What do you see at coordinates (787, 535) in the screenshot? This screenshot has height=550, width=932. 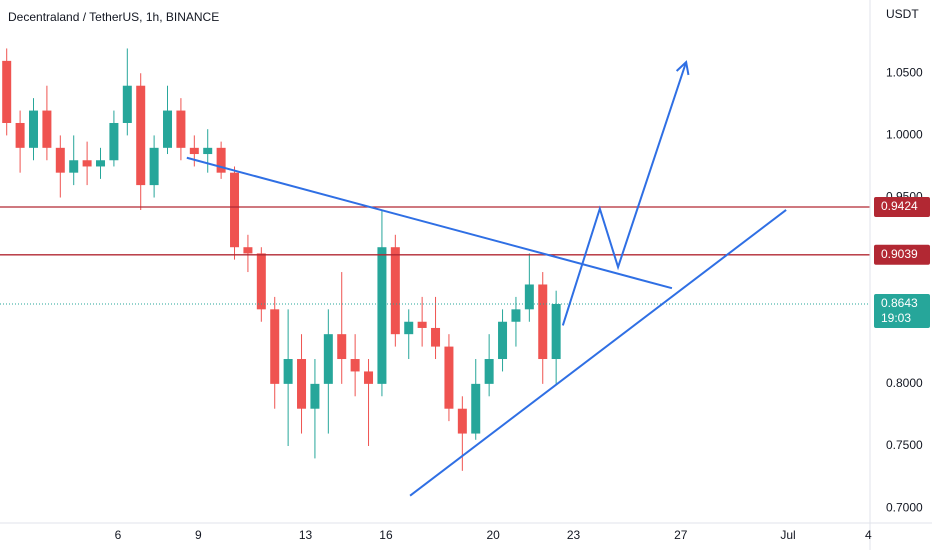 I see `x-tick-label: Jul` at bounding box center [787, 535].